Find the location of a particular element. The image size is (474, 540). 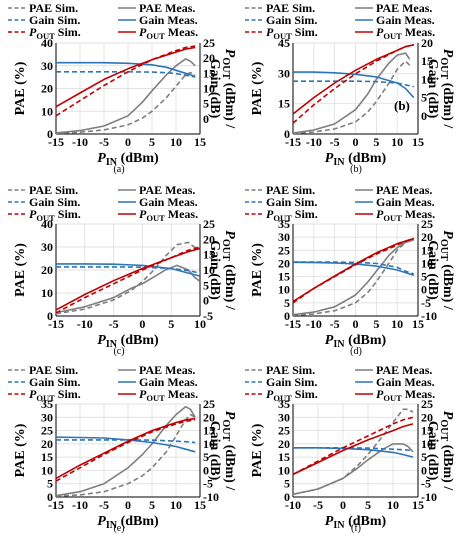

legend-label-rest: Meas. is located at coordinates (181, 214).